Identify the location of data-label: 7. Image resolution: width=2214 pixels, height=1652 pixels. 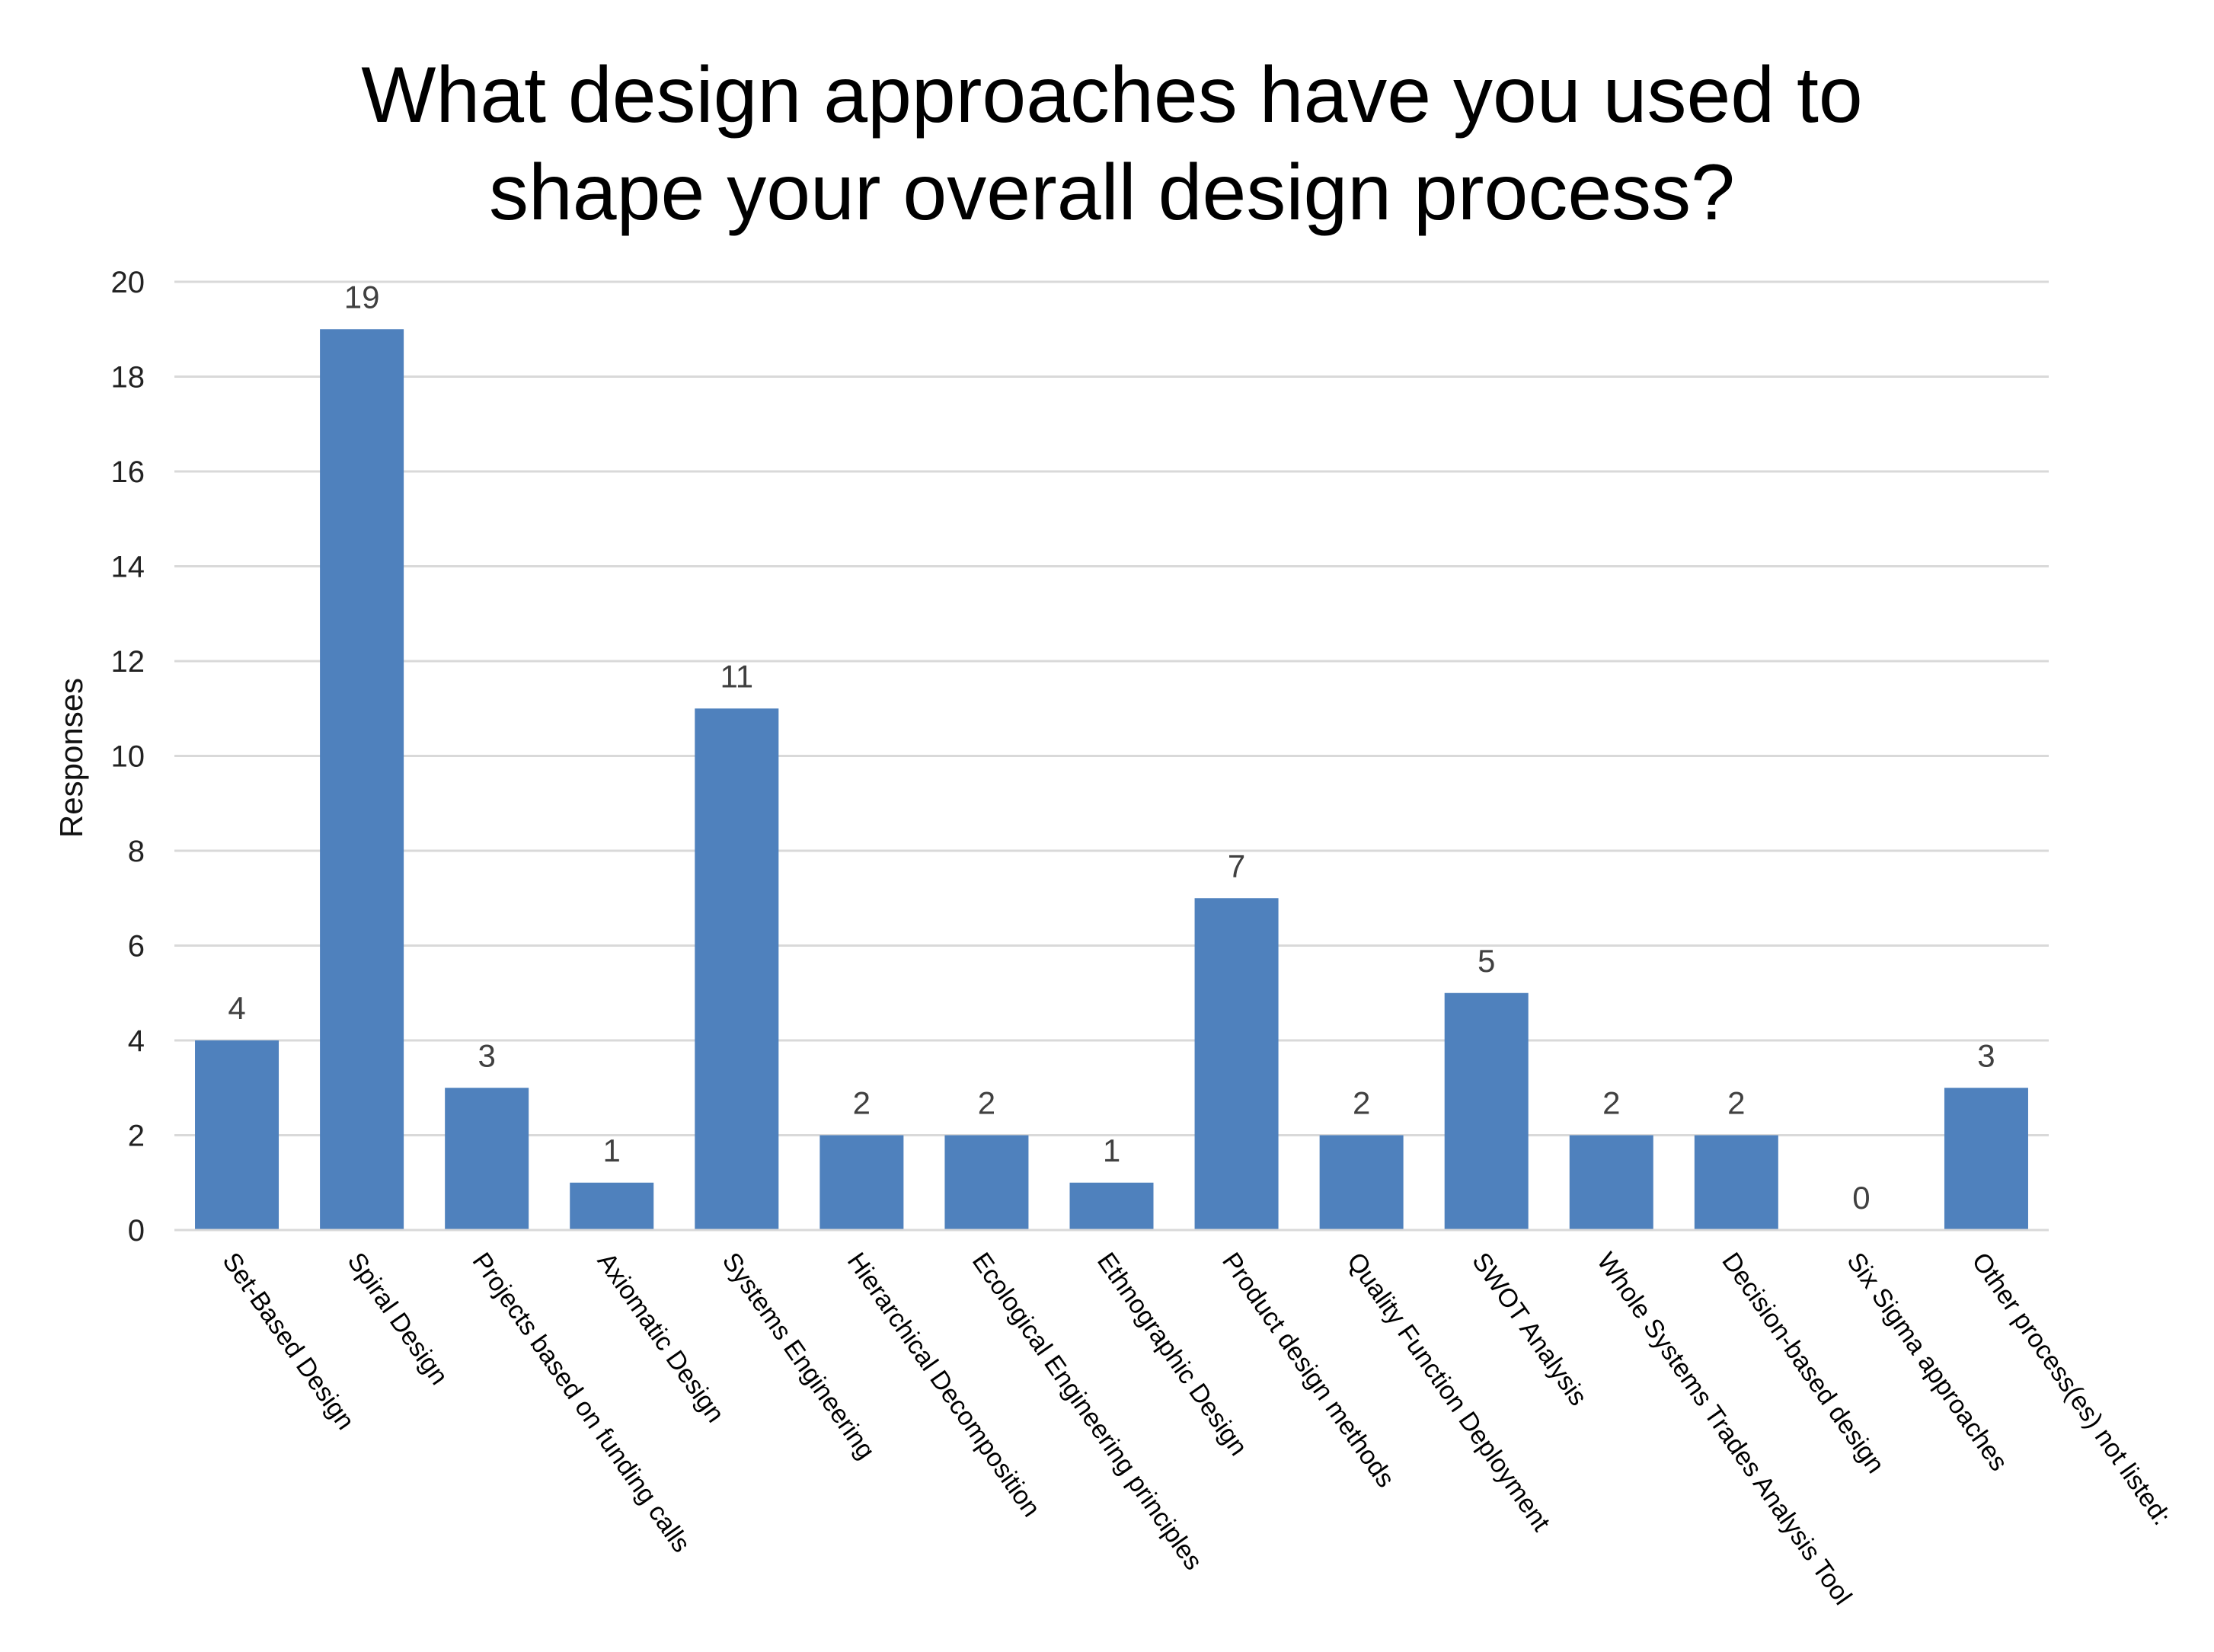
(1236, 866).